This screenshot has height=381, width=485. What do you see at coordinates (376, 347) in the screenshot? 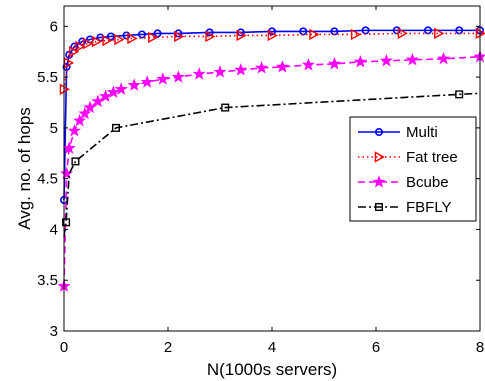
I see `x-tick-label: 6` at bounding box center [376, 347].